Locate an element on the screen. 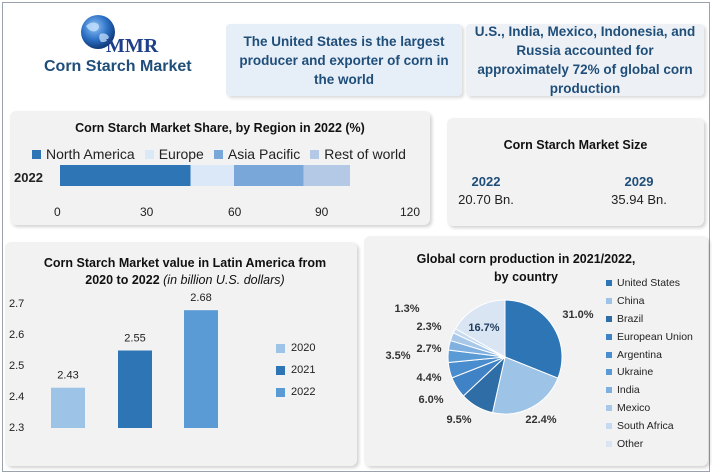 The height and width of the screenshot is (474, 712). globe-icon: MMR is located at coordinates (120, 36).